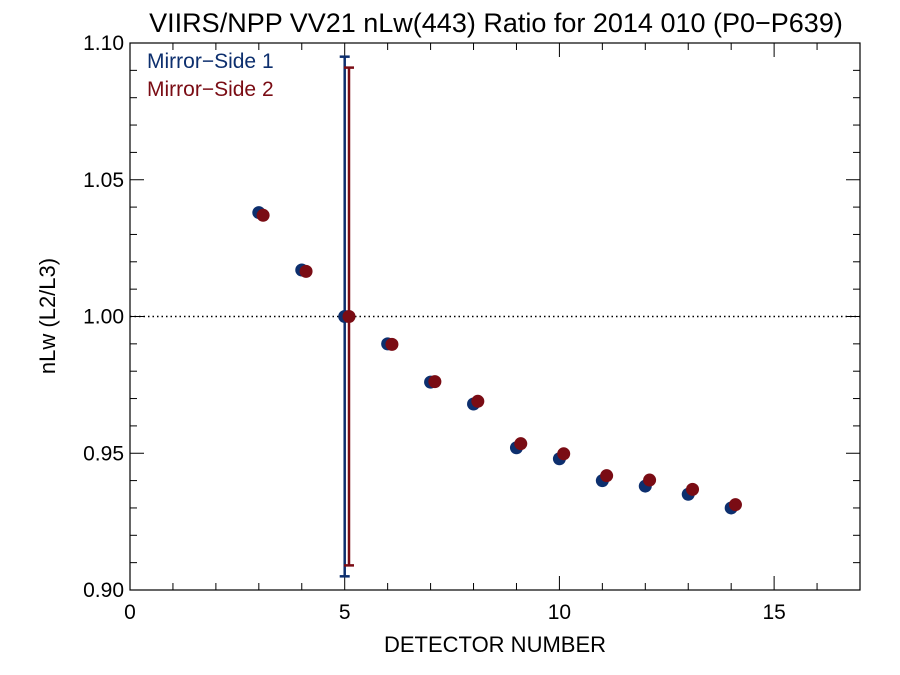  What do you see at coordinates (210, 75) in the screenshot?
I see `legend: Mirror−Side 1 Mirror−Side 2` at bounding box center [210, 75].